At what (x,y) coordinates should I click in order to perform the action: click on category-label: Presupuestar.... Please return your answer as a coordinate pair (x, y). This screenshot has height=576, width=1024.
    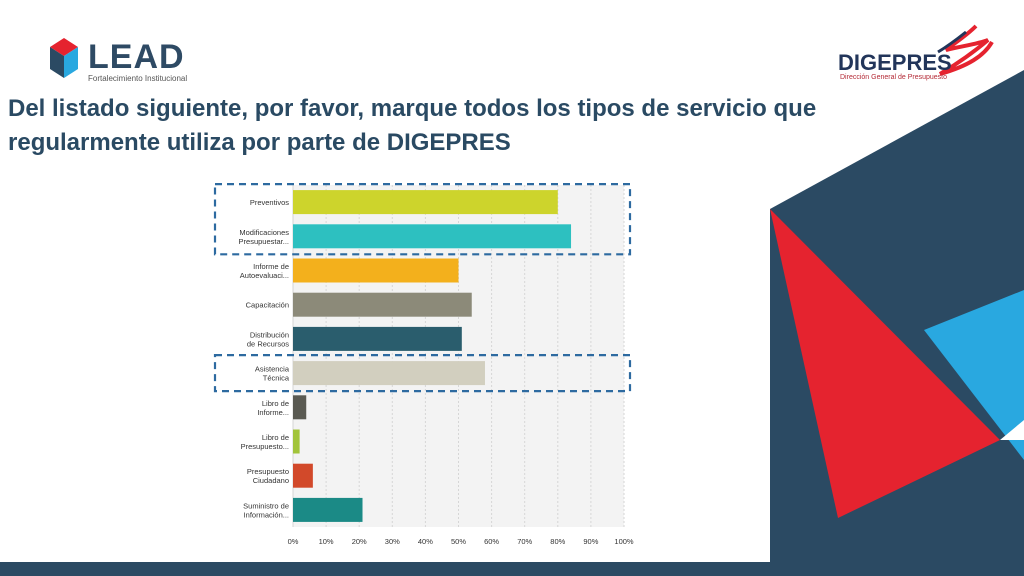
    Looking at the image, I should click on (264, 241).